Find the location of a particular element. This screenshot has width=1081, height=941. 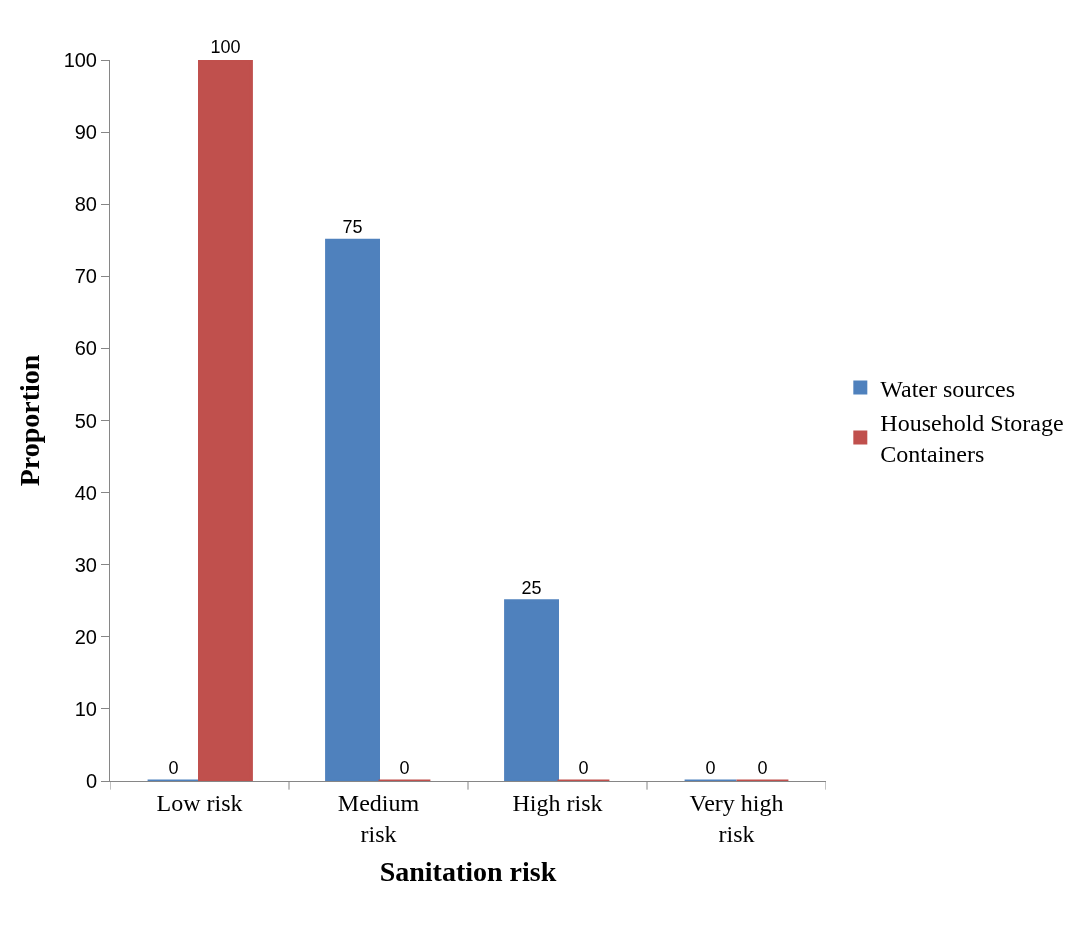

y-tick-label: 0 is located at coordinates (91, 781).